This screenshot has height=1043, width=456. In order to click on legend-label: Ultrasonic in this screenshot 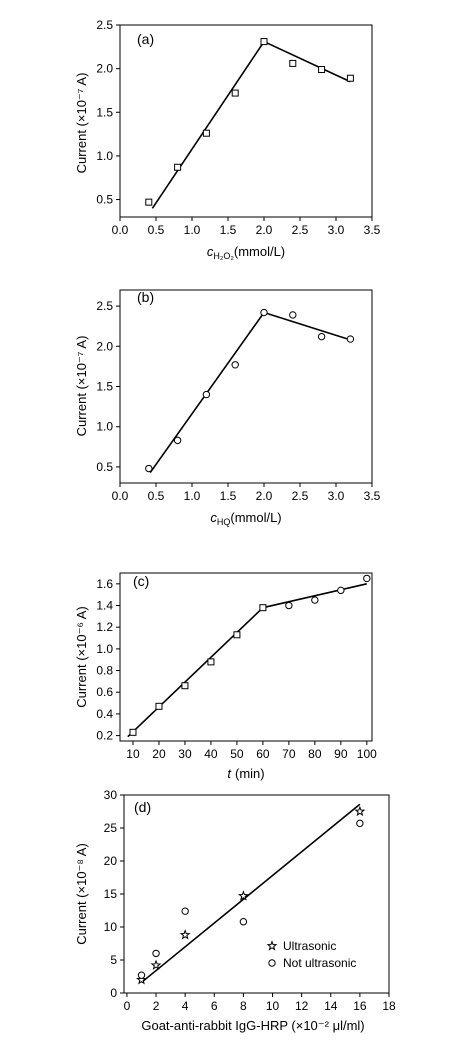, I will do `click(309, 946)`.